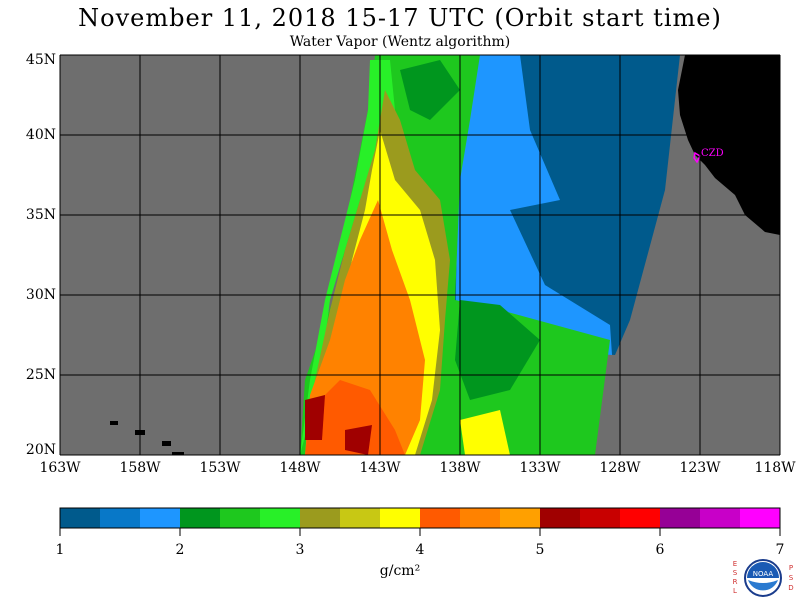 The width and height of the screenshot is (800, 600). I want to click on lon-label: 133W, so click(540, 468).